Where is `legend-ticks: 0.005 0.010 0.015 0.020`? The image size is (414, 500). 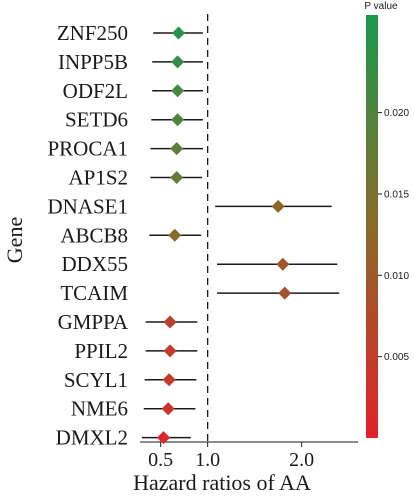
legend-ticks: 0.005 0.010 0.015 0.020 is located at coordinates (393, 235).